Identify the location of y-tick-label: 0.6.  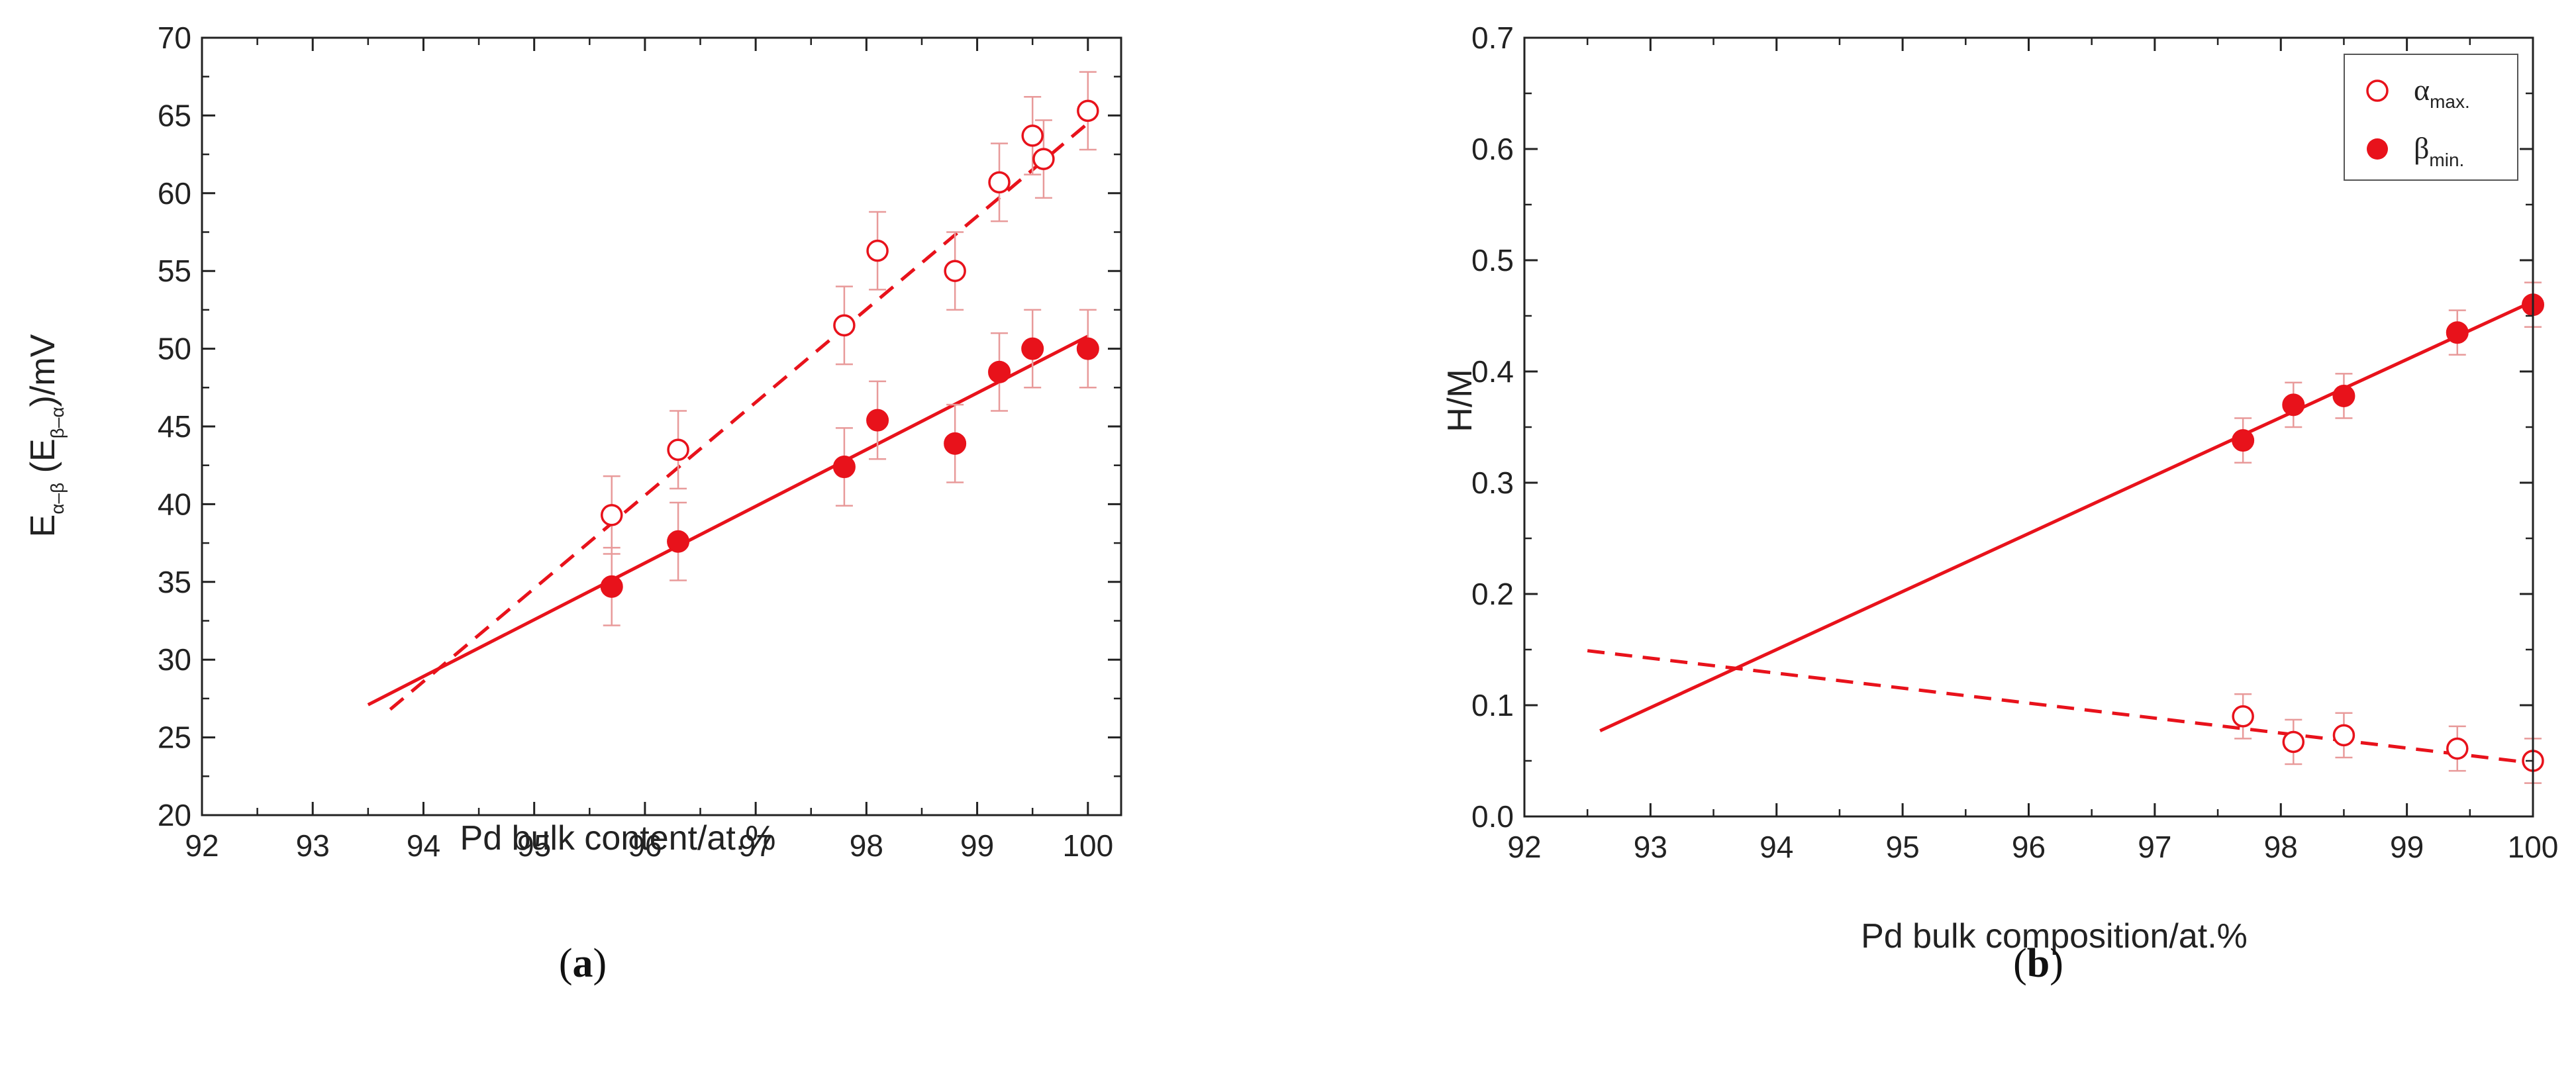
(1492, 149).